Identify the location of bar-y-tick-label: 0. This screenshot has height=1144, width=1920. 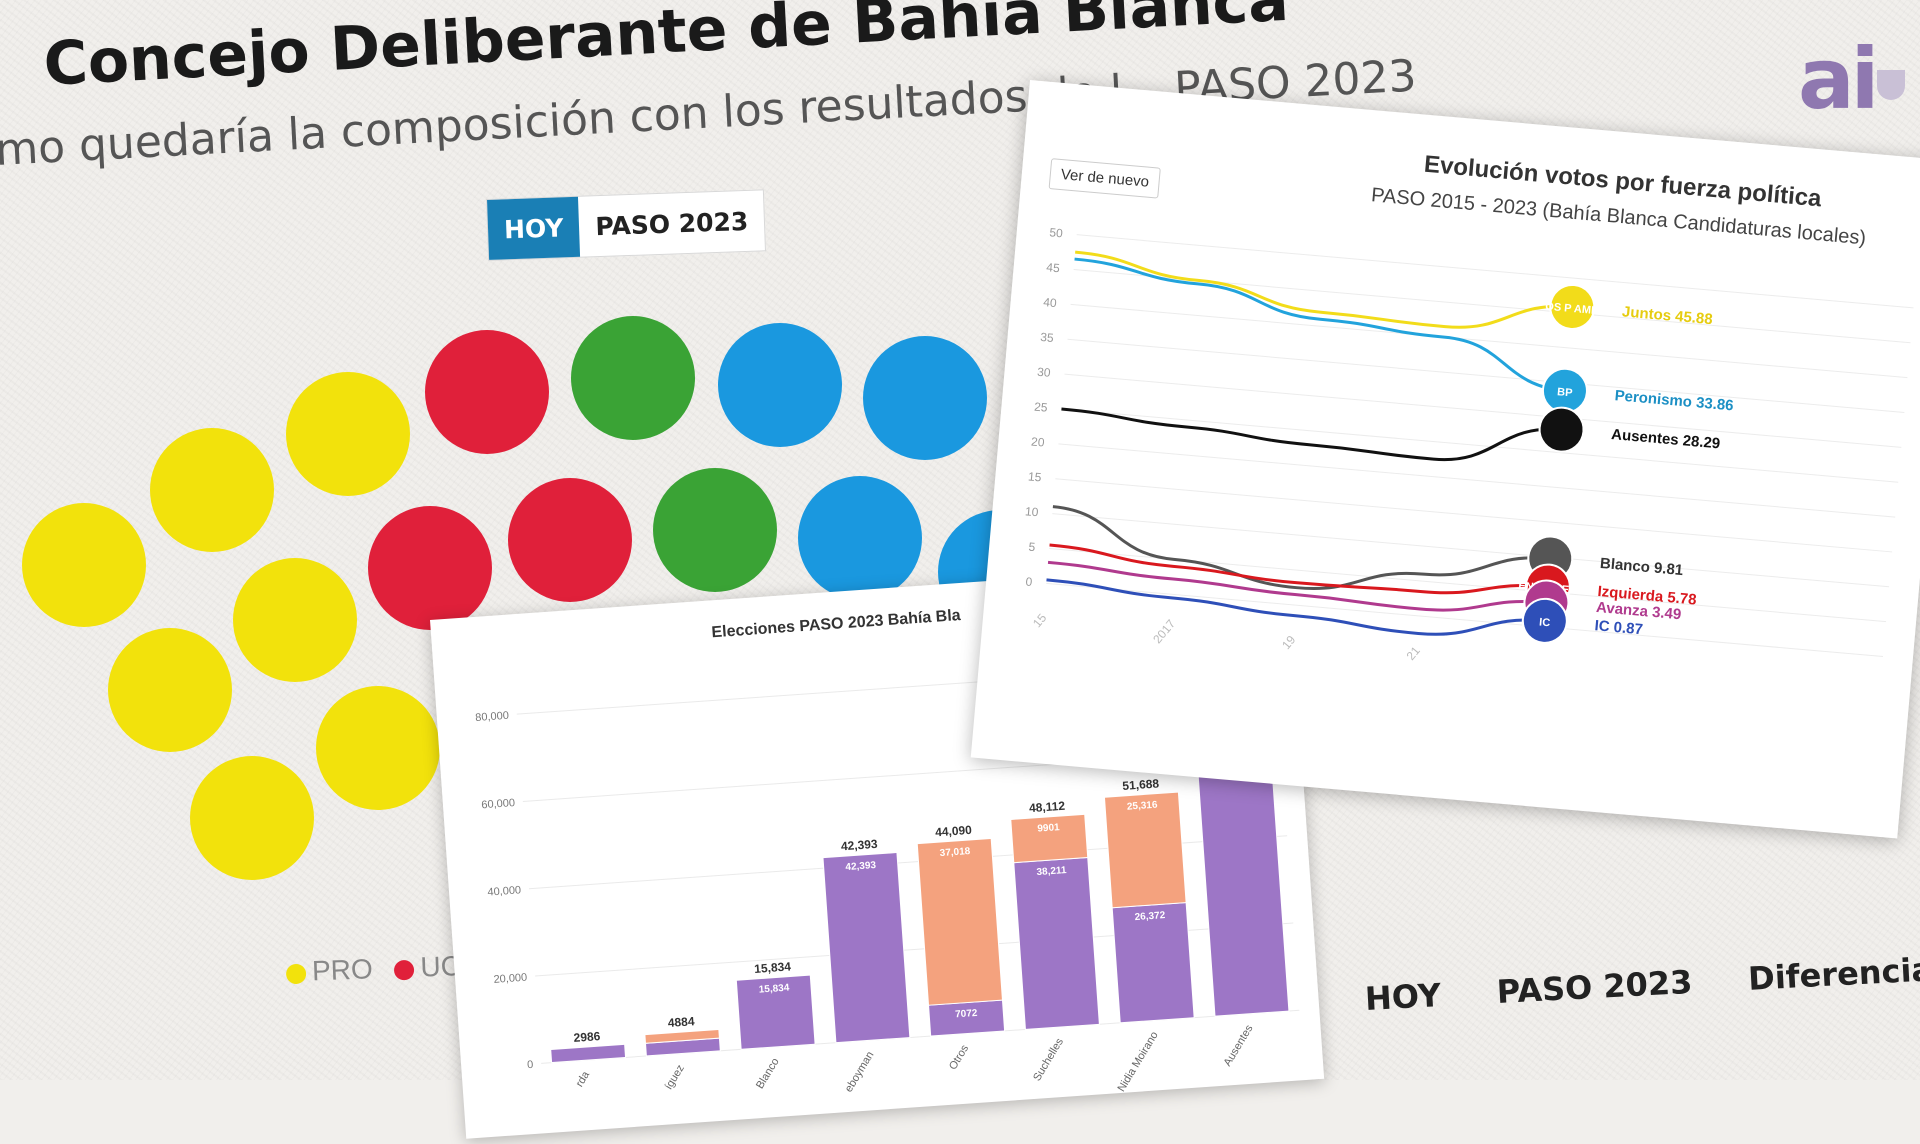
(530, 1065).